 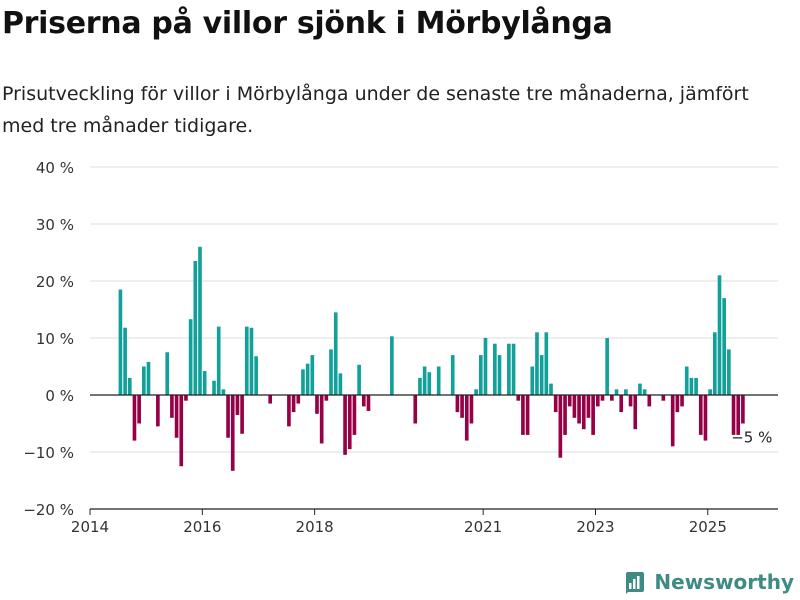 What do you see at coordinates (724, 582) in the screenshot?
I see `brand-name: Newsworthy` at bounding box center [724, 582].